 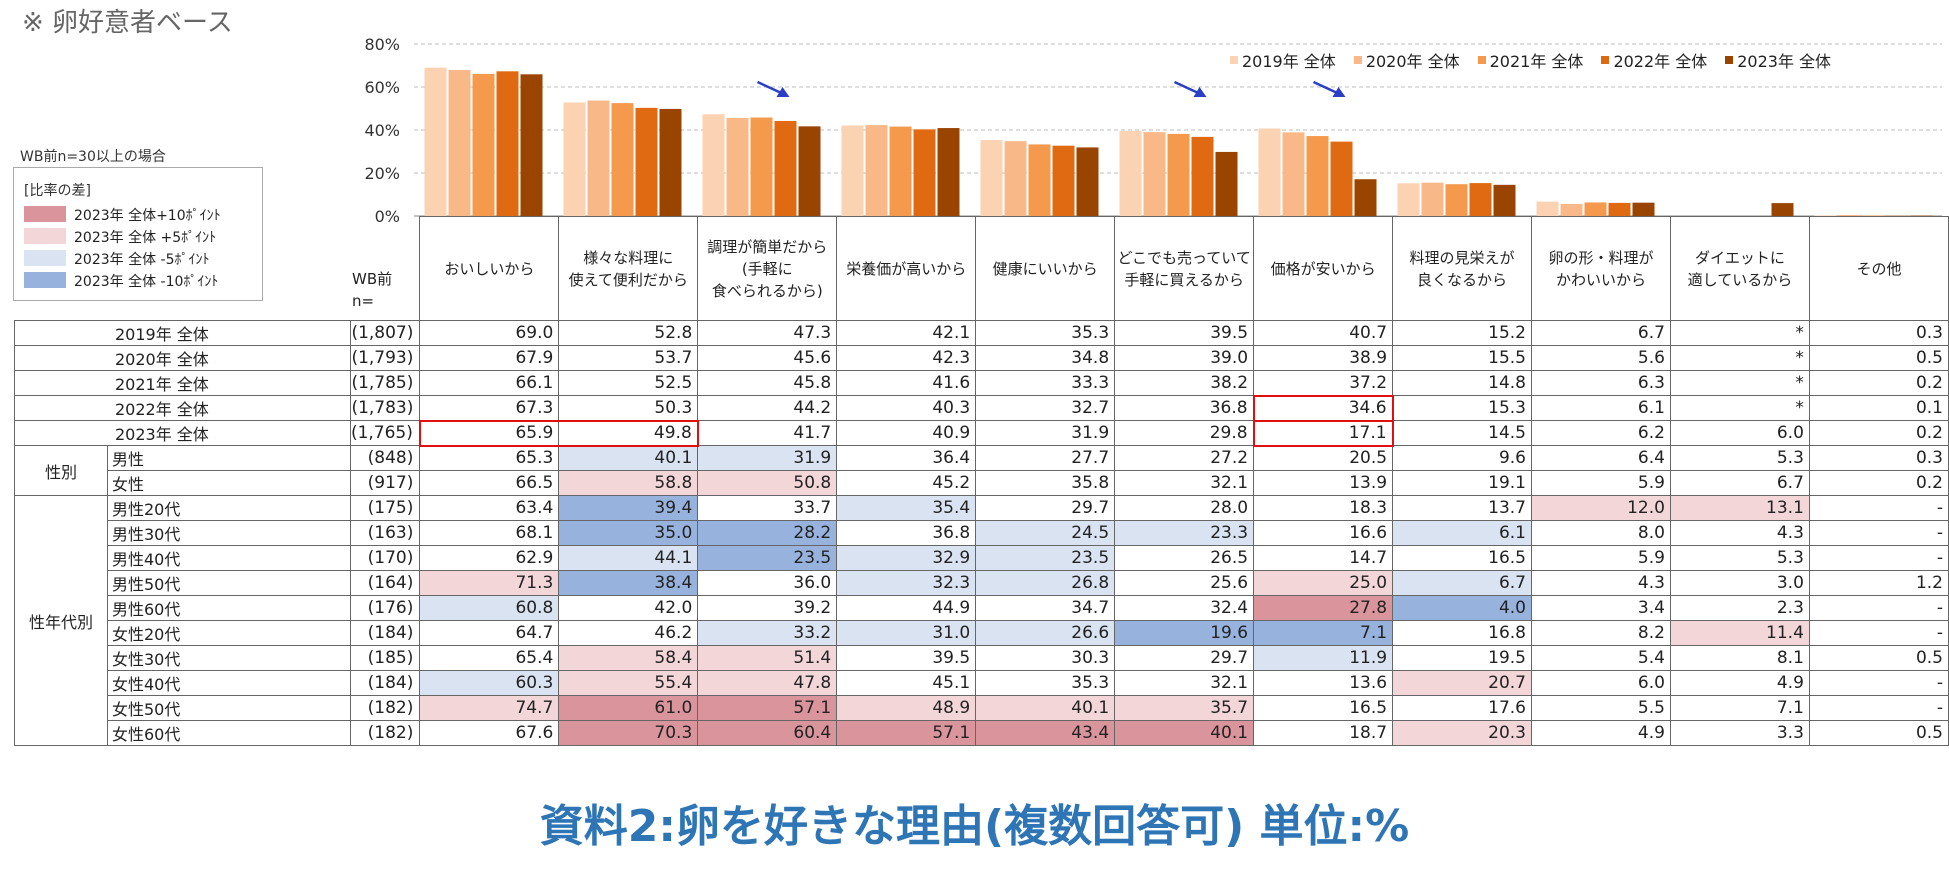 I want to click on data-cell: 45.2, so click(x=906, y=483).